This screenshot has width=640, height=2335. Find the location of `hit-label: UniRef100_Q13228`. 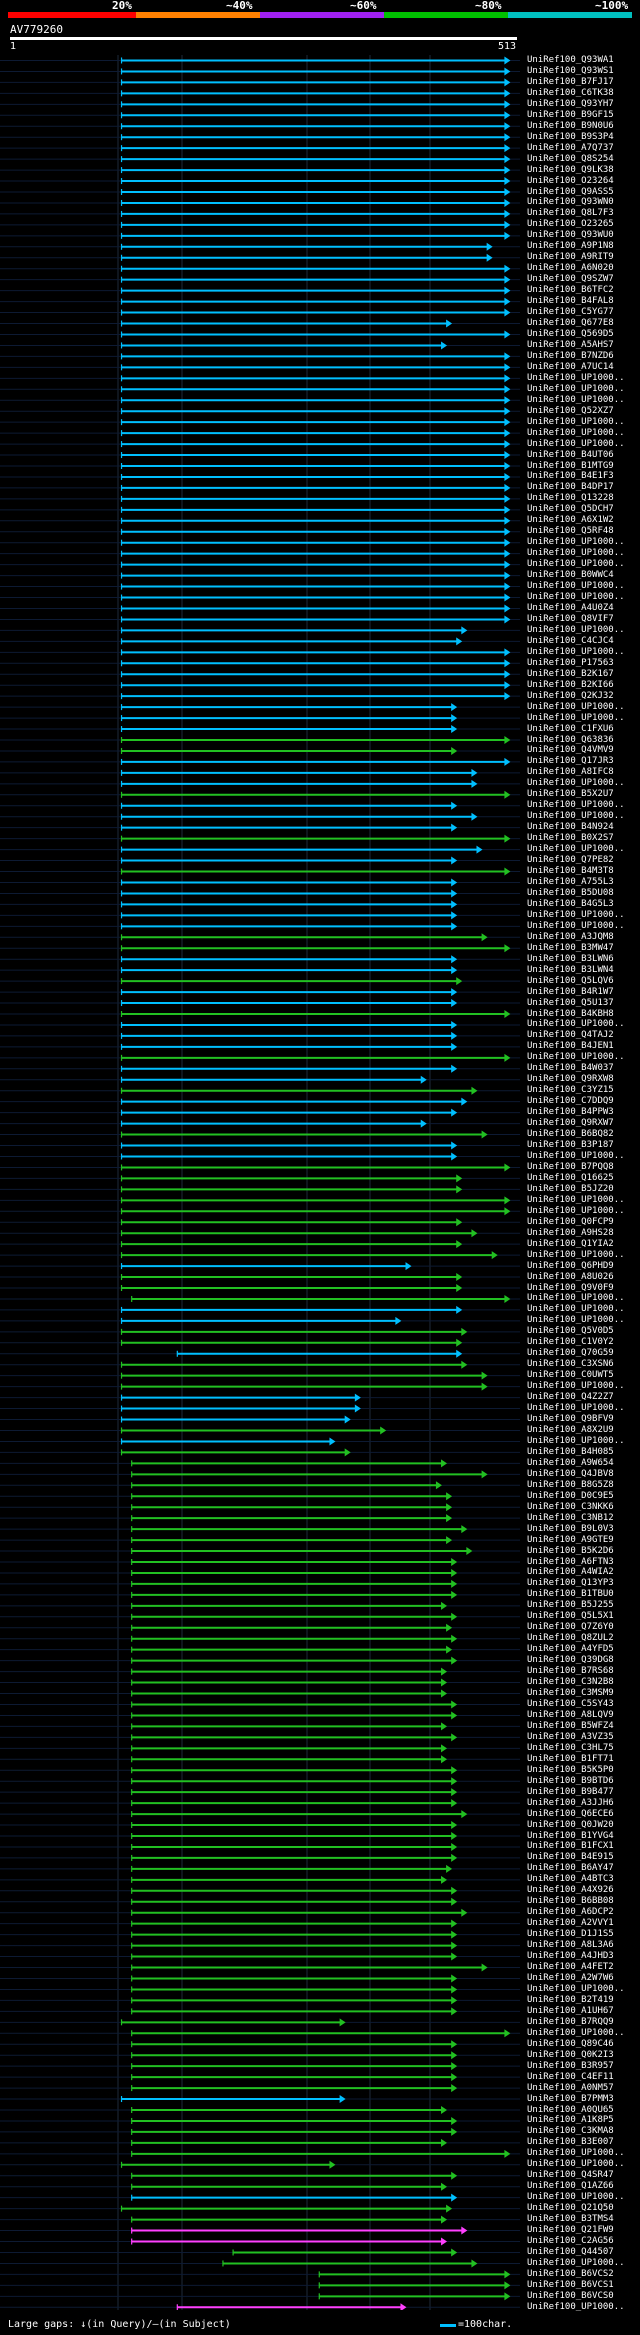

hit-label: UniRef100_Q13228 is located at coordinates (570, 498).